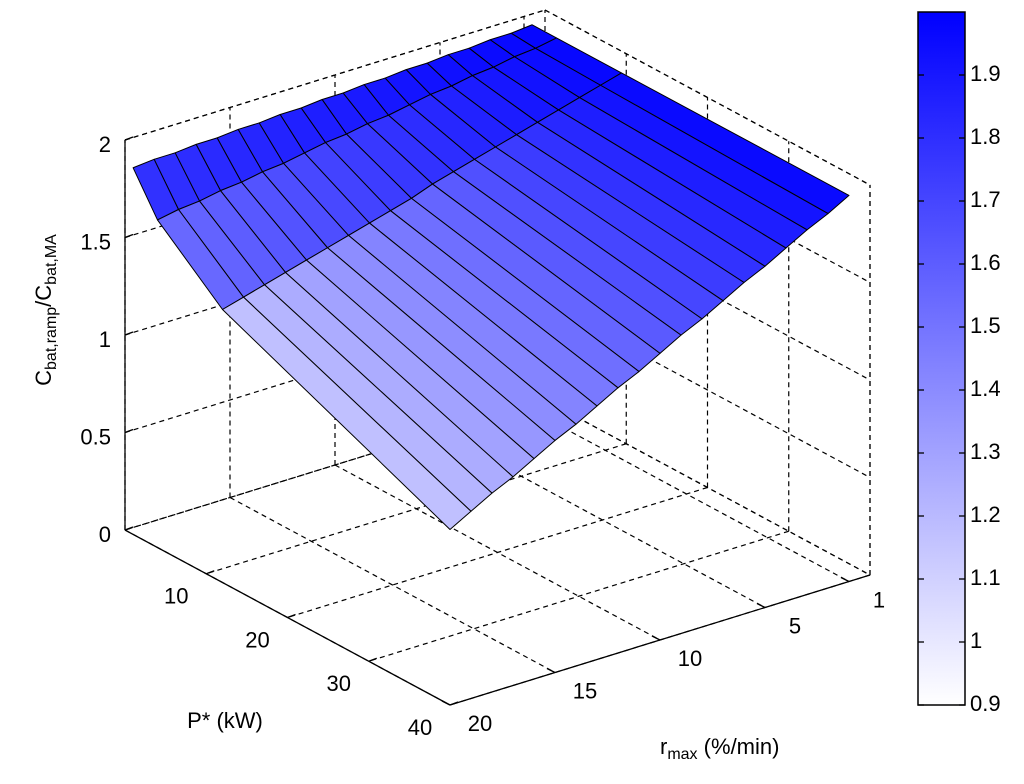  I want to click on colorbar-tick-label: 0.9, so click(985, 703).